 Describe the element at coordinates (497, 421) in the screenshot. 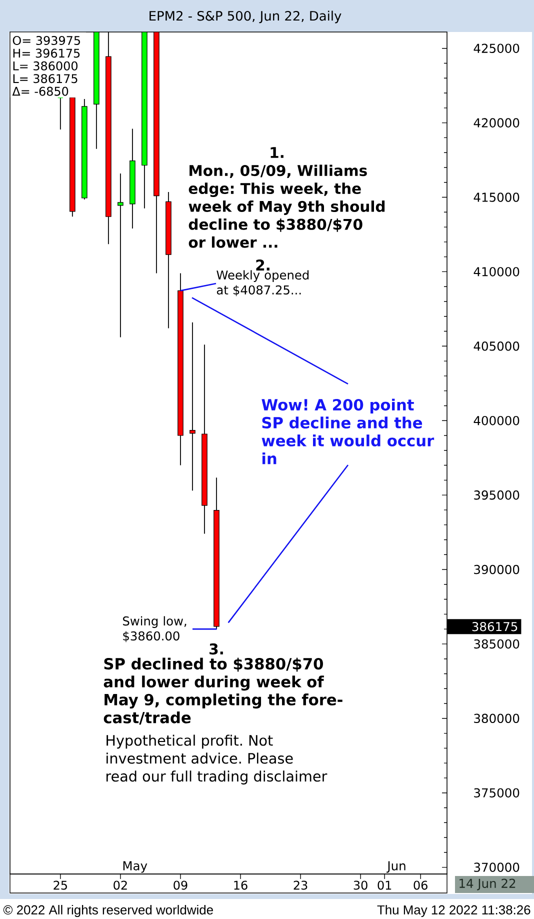

I see `y-tick-label: 400000` at that location.